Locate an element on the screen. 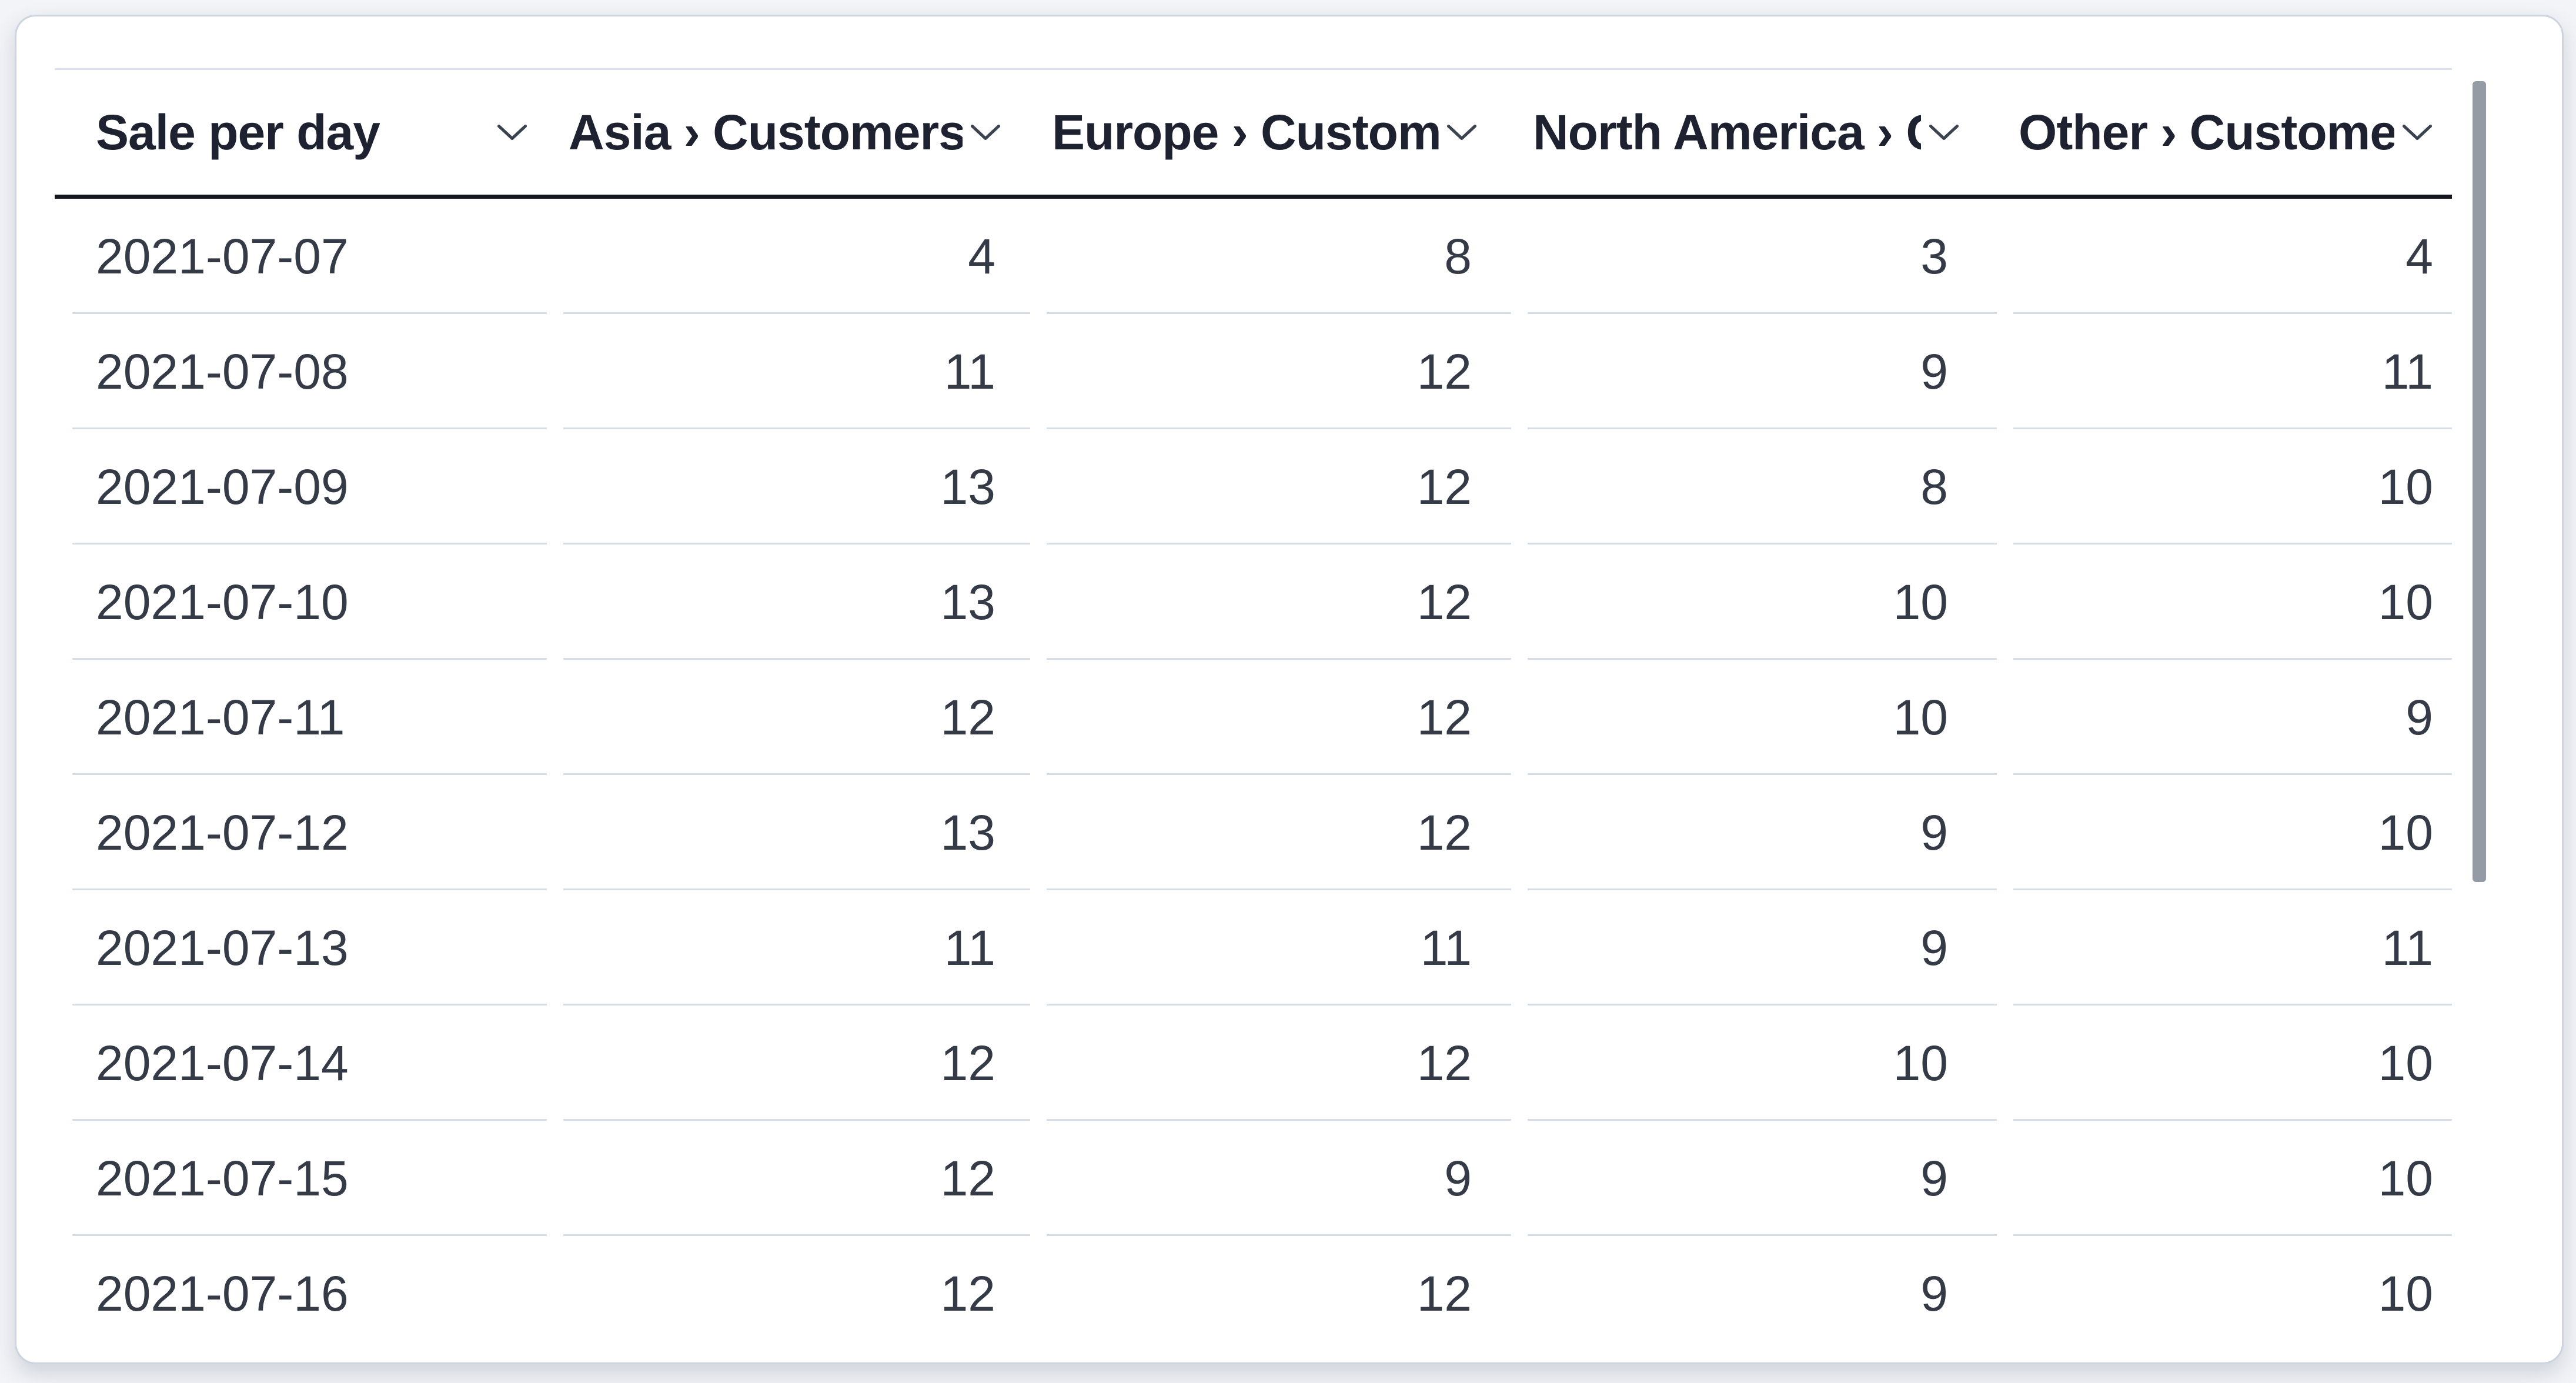 The height and width of the screenshot is (1383, 2576). date-cell: 2021-07-13 is located at coordinates (305, 947).